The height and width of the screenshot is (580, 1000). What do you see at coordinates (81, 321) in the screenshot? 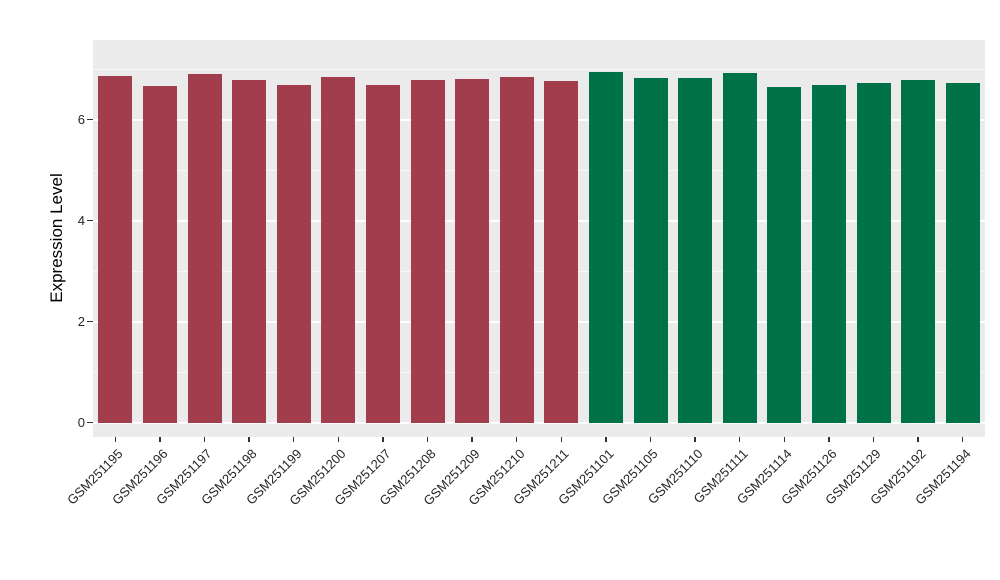
I see `y-tick-label: 2` at bounding box center [81, 321].